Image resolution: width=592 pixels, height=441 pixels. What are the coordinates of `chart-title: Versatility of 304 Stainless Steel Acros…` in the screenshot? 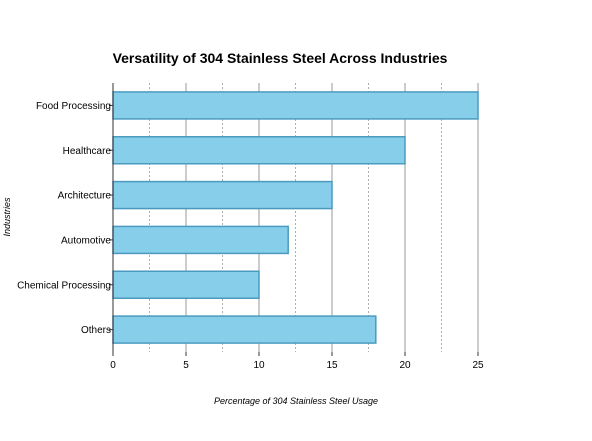 It's located at (280, 58).